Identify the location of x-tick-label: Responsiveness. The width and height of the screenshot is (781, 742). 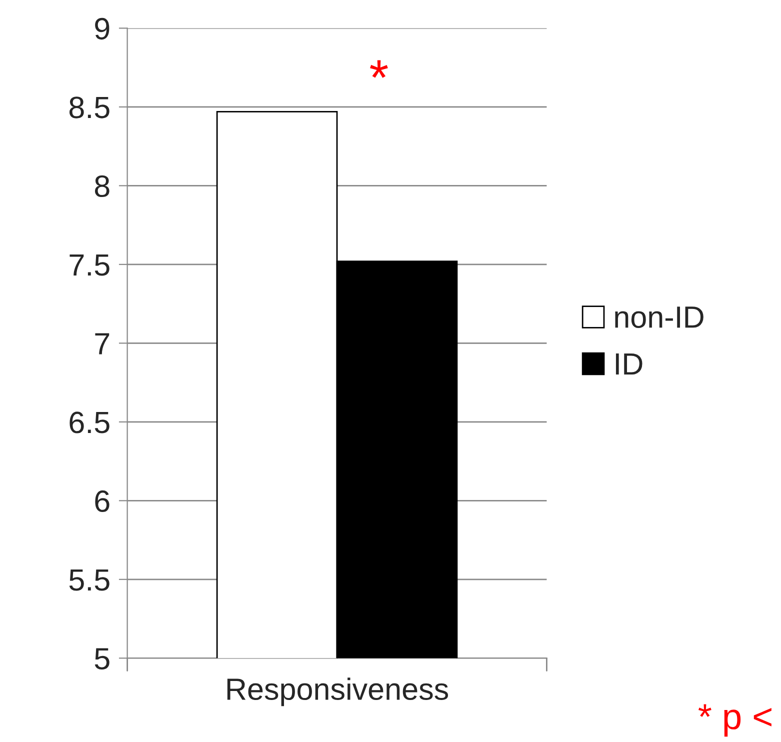
(337, 692).